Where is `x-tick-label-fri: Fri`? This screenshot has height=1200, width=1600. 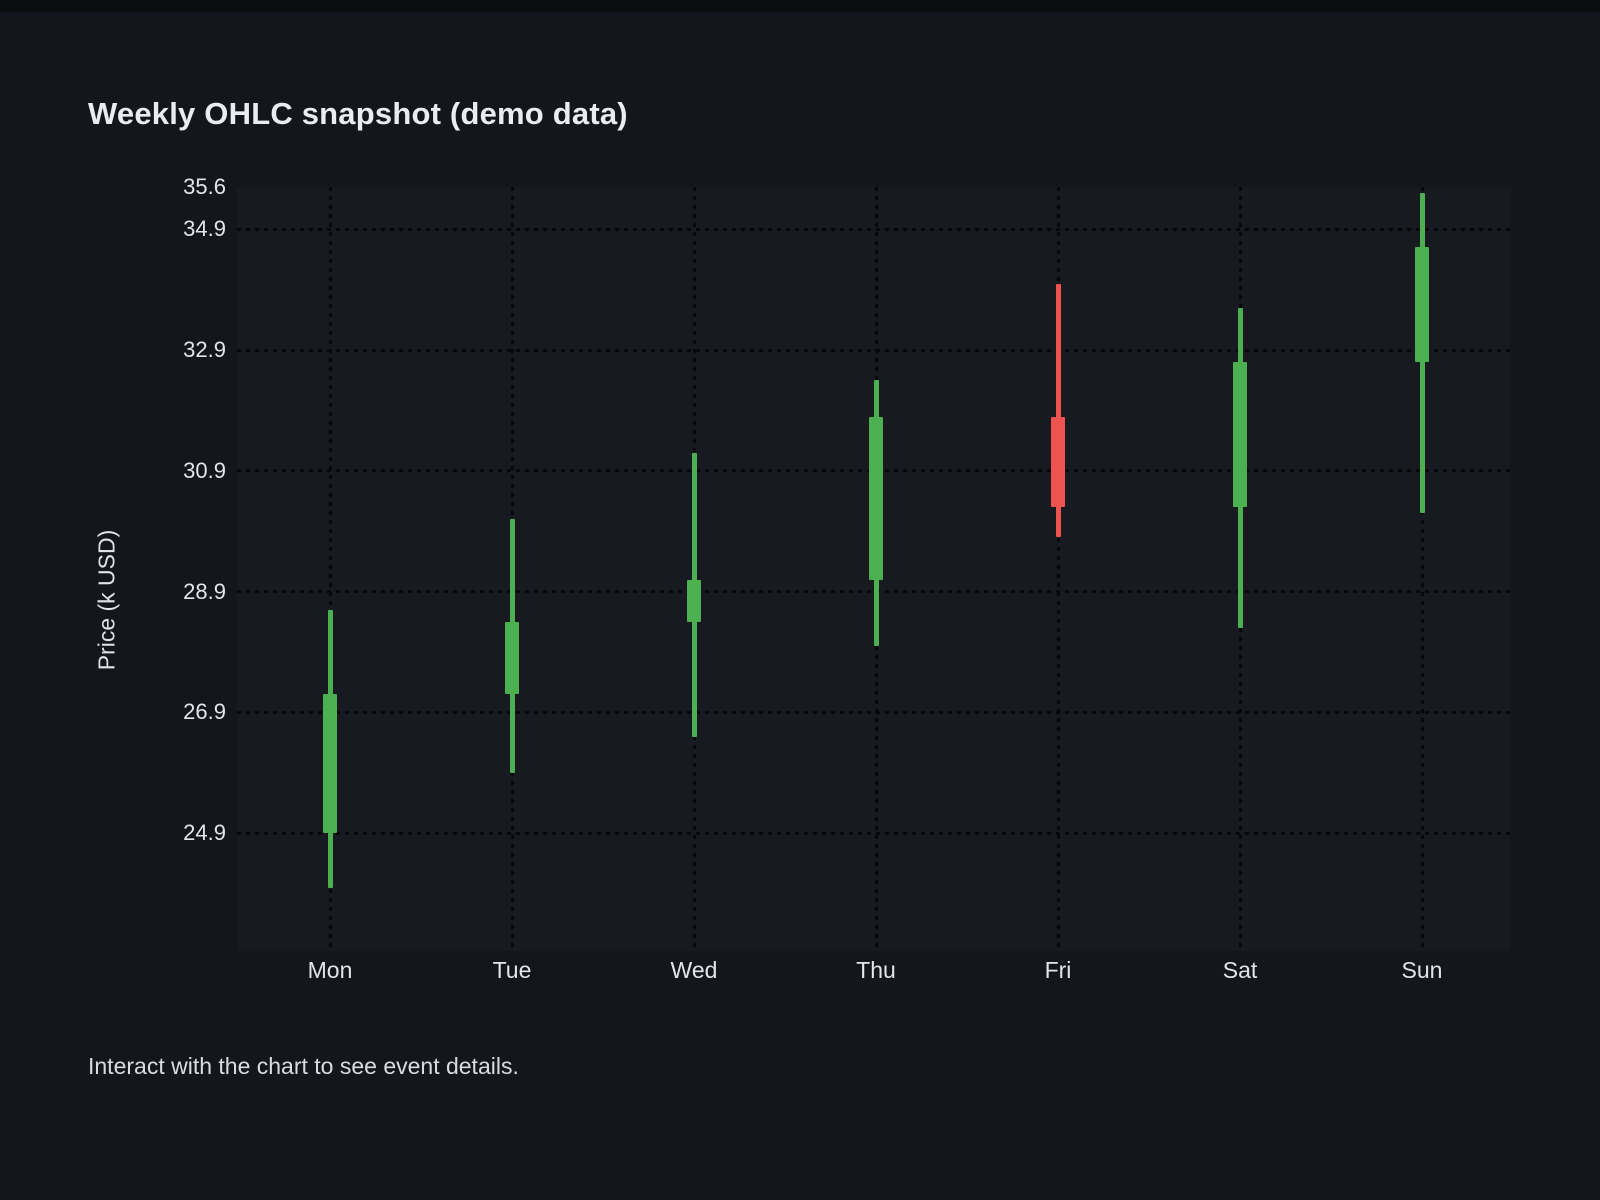 x-tick-label-fri: Fri is located at coordinates (1058, 970).